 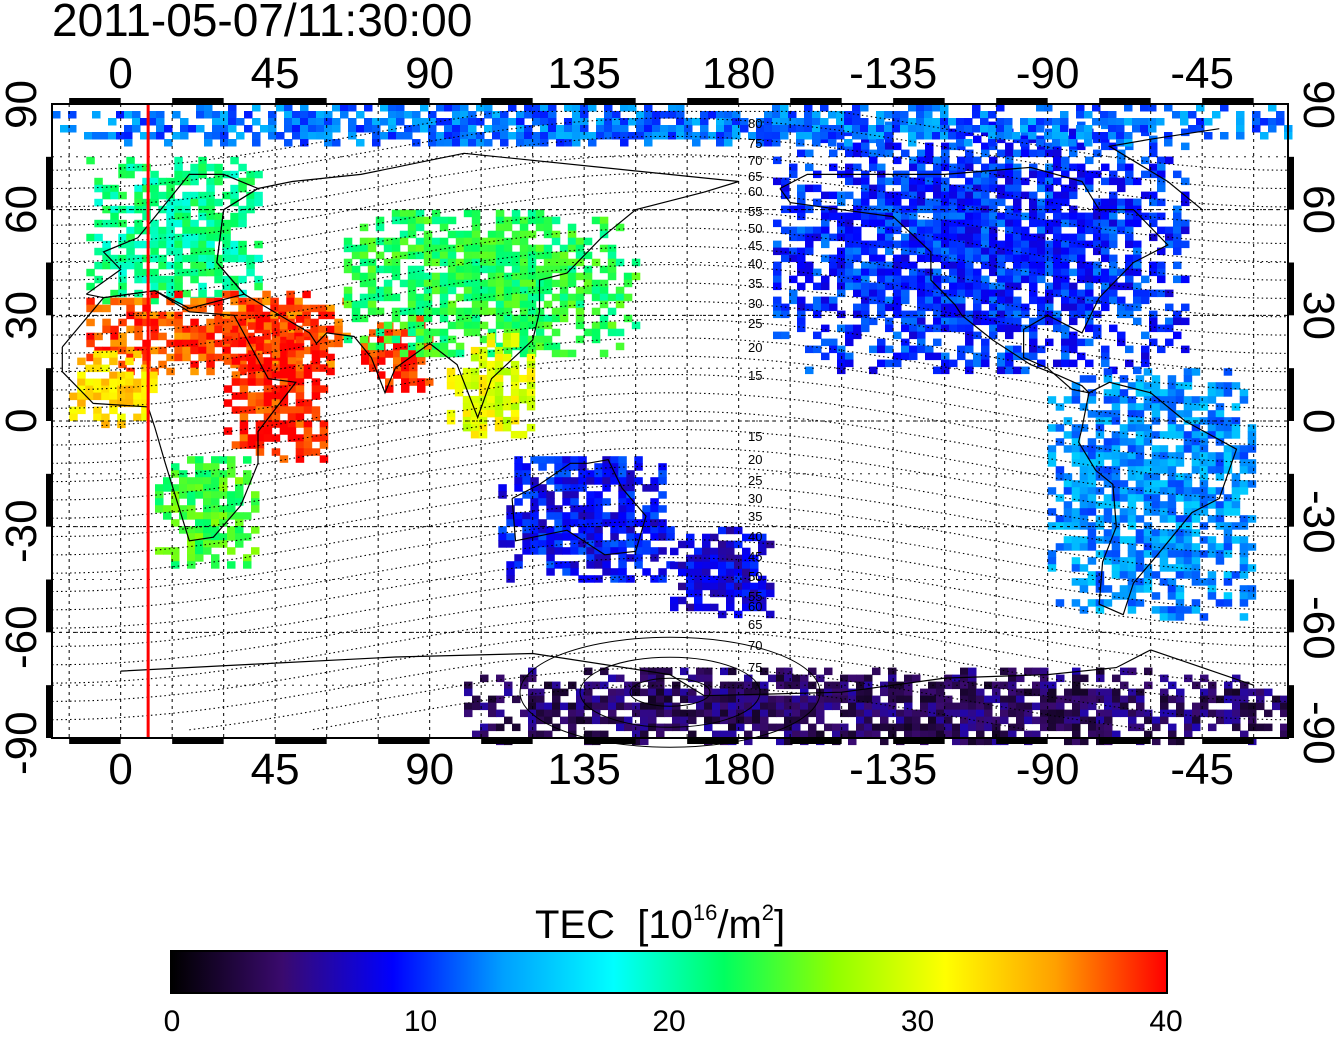 What do you see at coordinates (23, 315) in the screenshot?
I see `left-latitude-label: 30` at bounding box center [23, 315].